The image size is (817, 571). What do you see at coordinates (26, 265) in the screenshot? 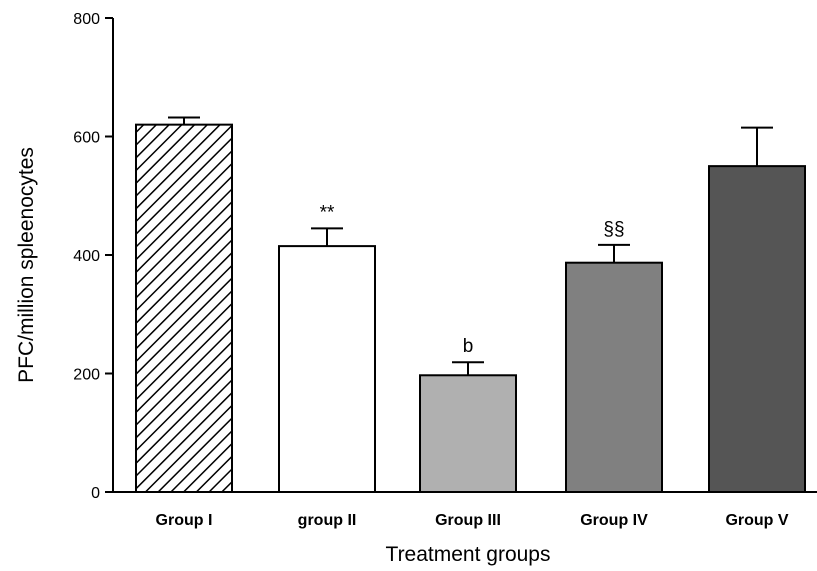
I see `y-axis-title: PFC/million spleenocytes` at bounding box center [26, 265].